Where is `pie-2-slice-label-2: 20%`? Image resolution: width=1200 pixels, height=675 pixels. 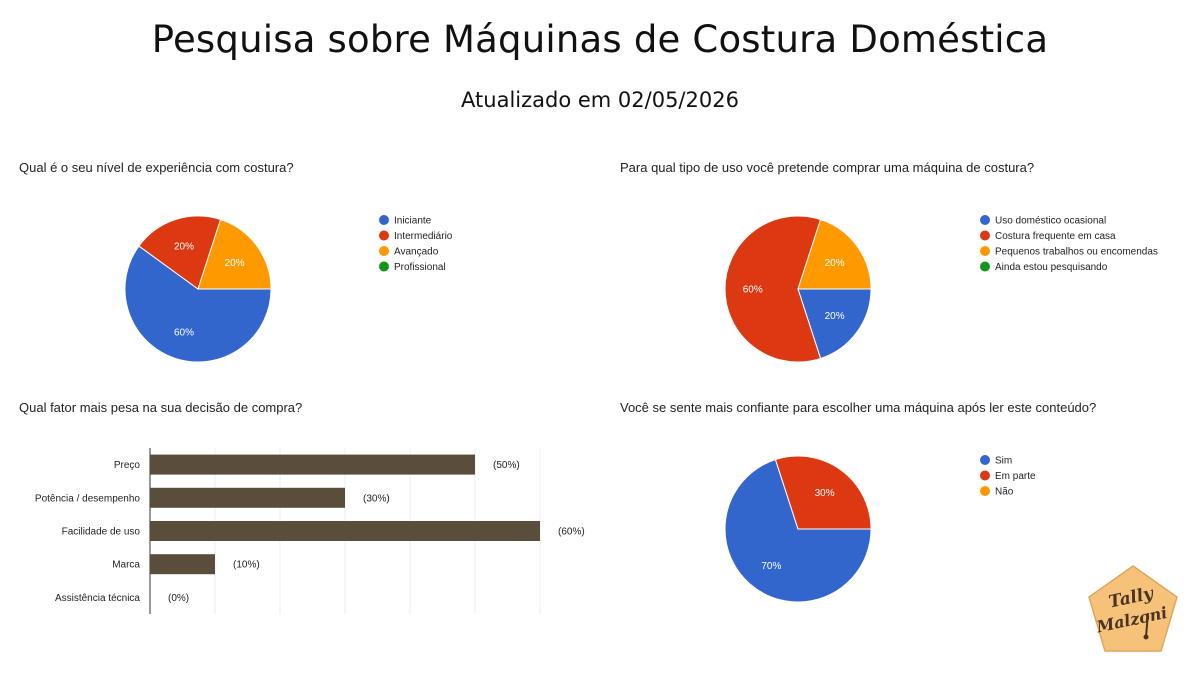 pie-2-slice-label-2: 20% is located at coordinates (835, 263).